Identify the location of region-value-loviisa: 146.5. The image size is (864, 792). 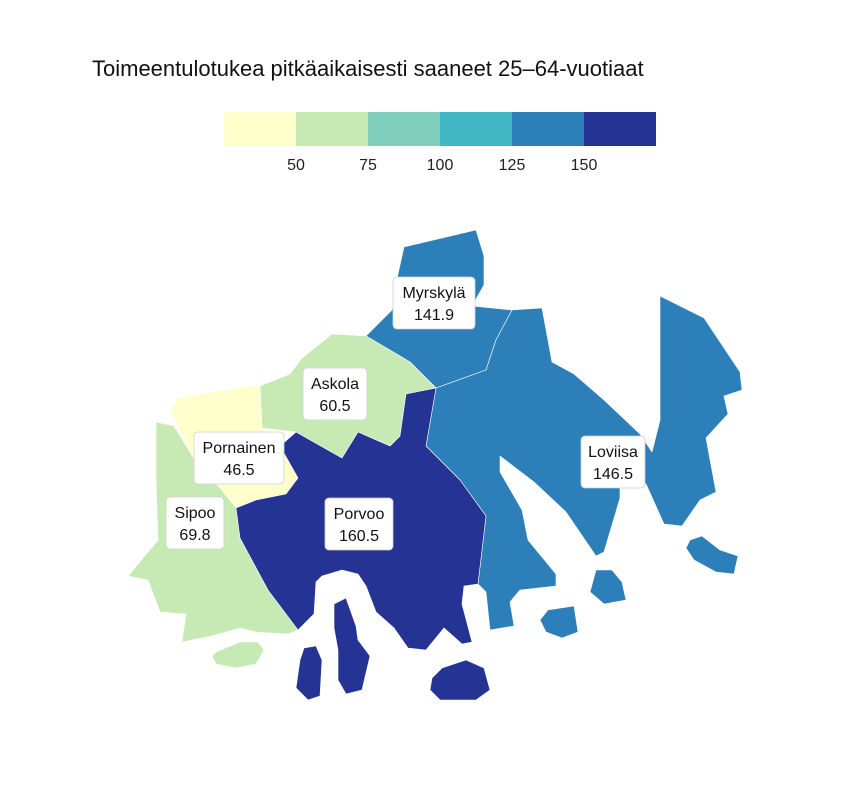
(613, 474).